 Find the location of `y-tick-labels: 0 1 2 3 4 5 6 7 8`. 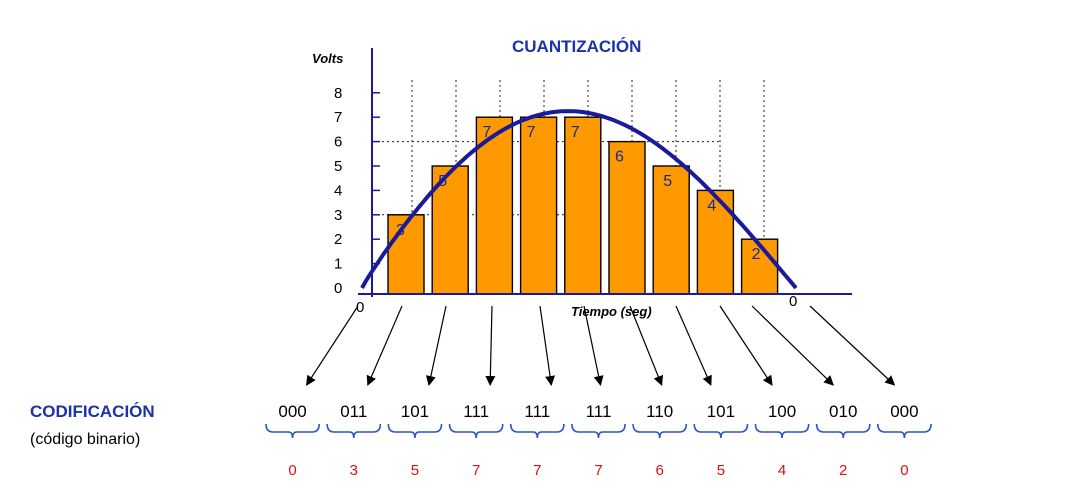

y-tick-labels: 0 1 2 3 4 5 6 7 8 is located at coordinates (338, 191).